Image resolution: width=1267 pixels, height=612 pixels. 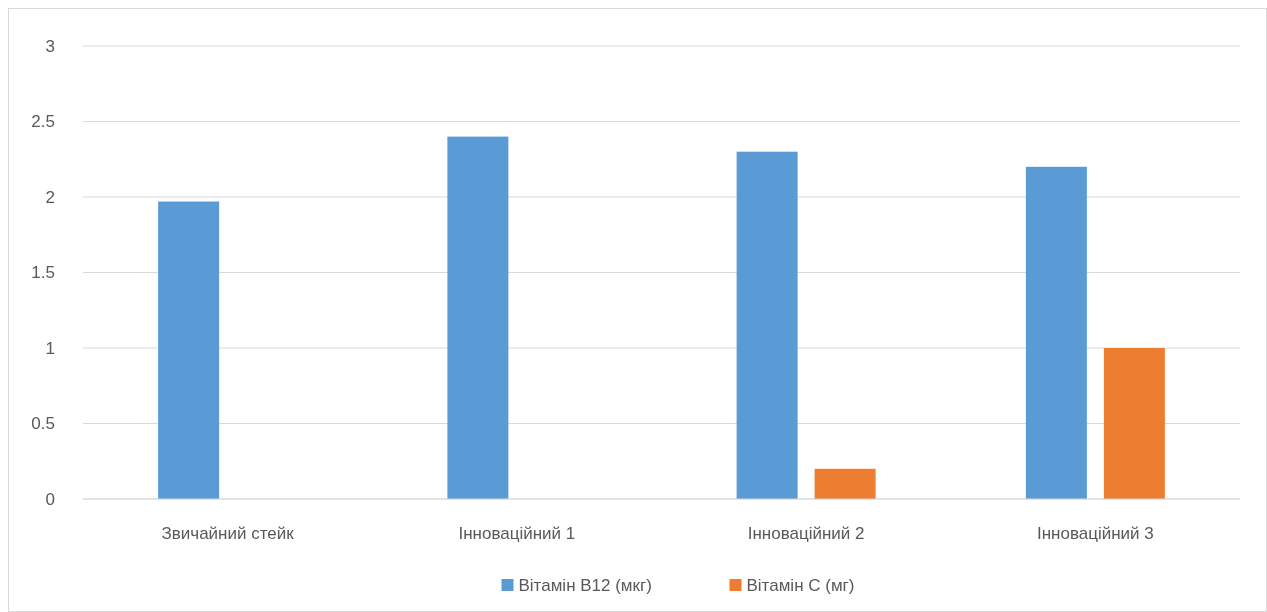 What do you see at coordinates (43, 424) in the screenshot?
I see `y-tick-label: 0.5` at bounding box center [43, 424].